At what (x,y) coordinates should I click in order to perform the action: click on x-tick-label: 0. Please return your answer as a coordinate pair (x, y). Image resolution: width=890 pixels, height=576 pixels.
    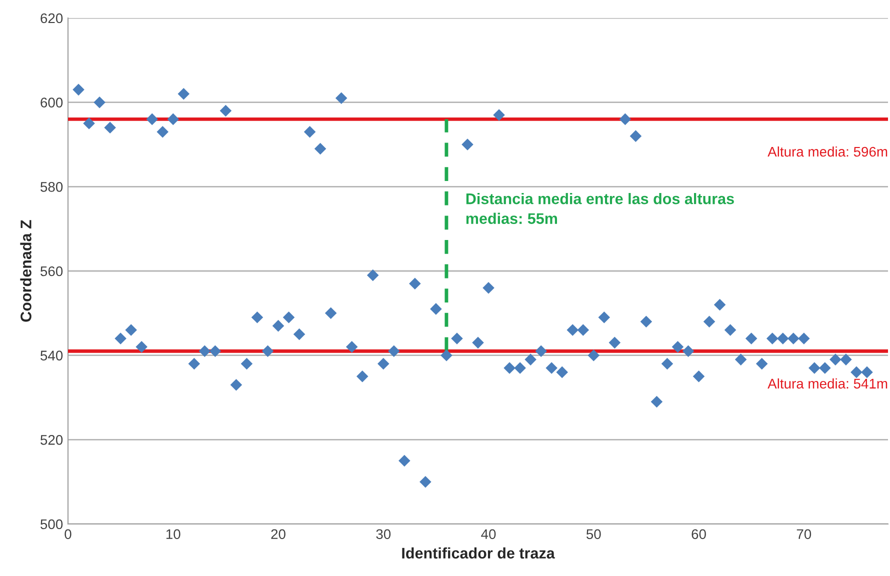
    Looking at the image, I should click on (68, 534).